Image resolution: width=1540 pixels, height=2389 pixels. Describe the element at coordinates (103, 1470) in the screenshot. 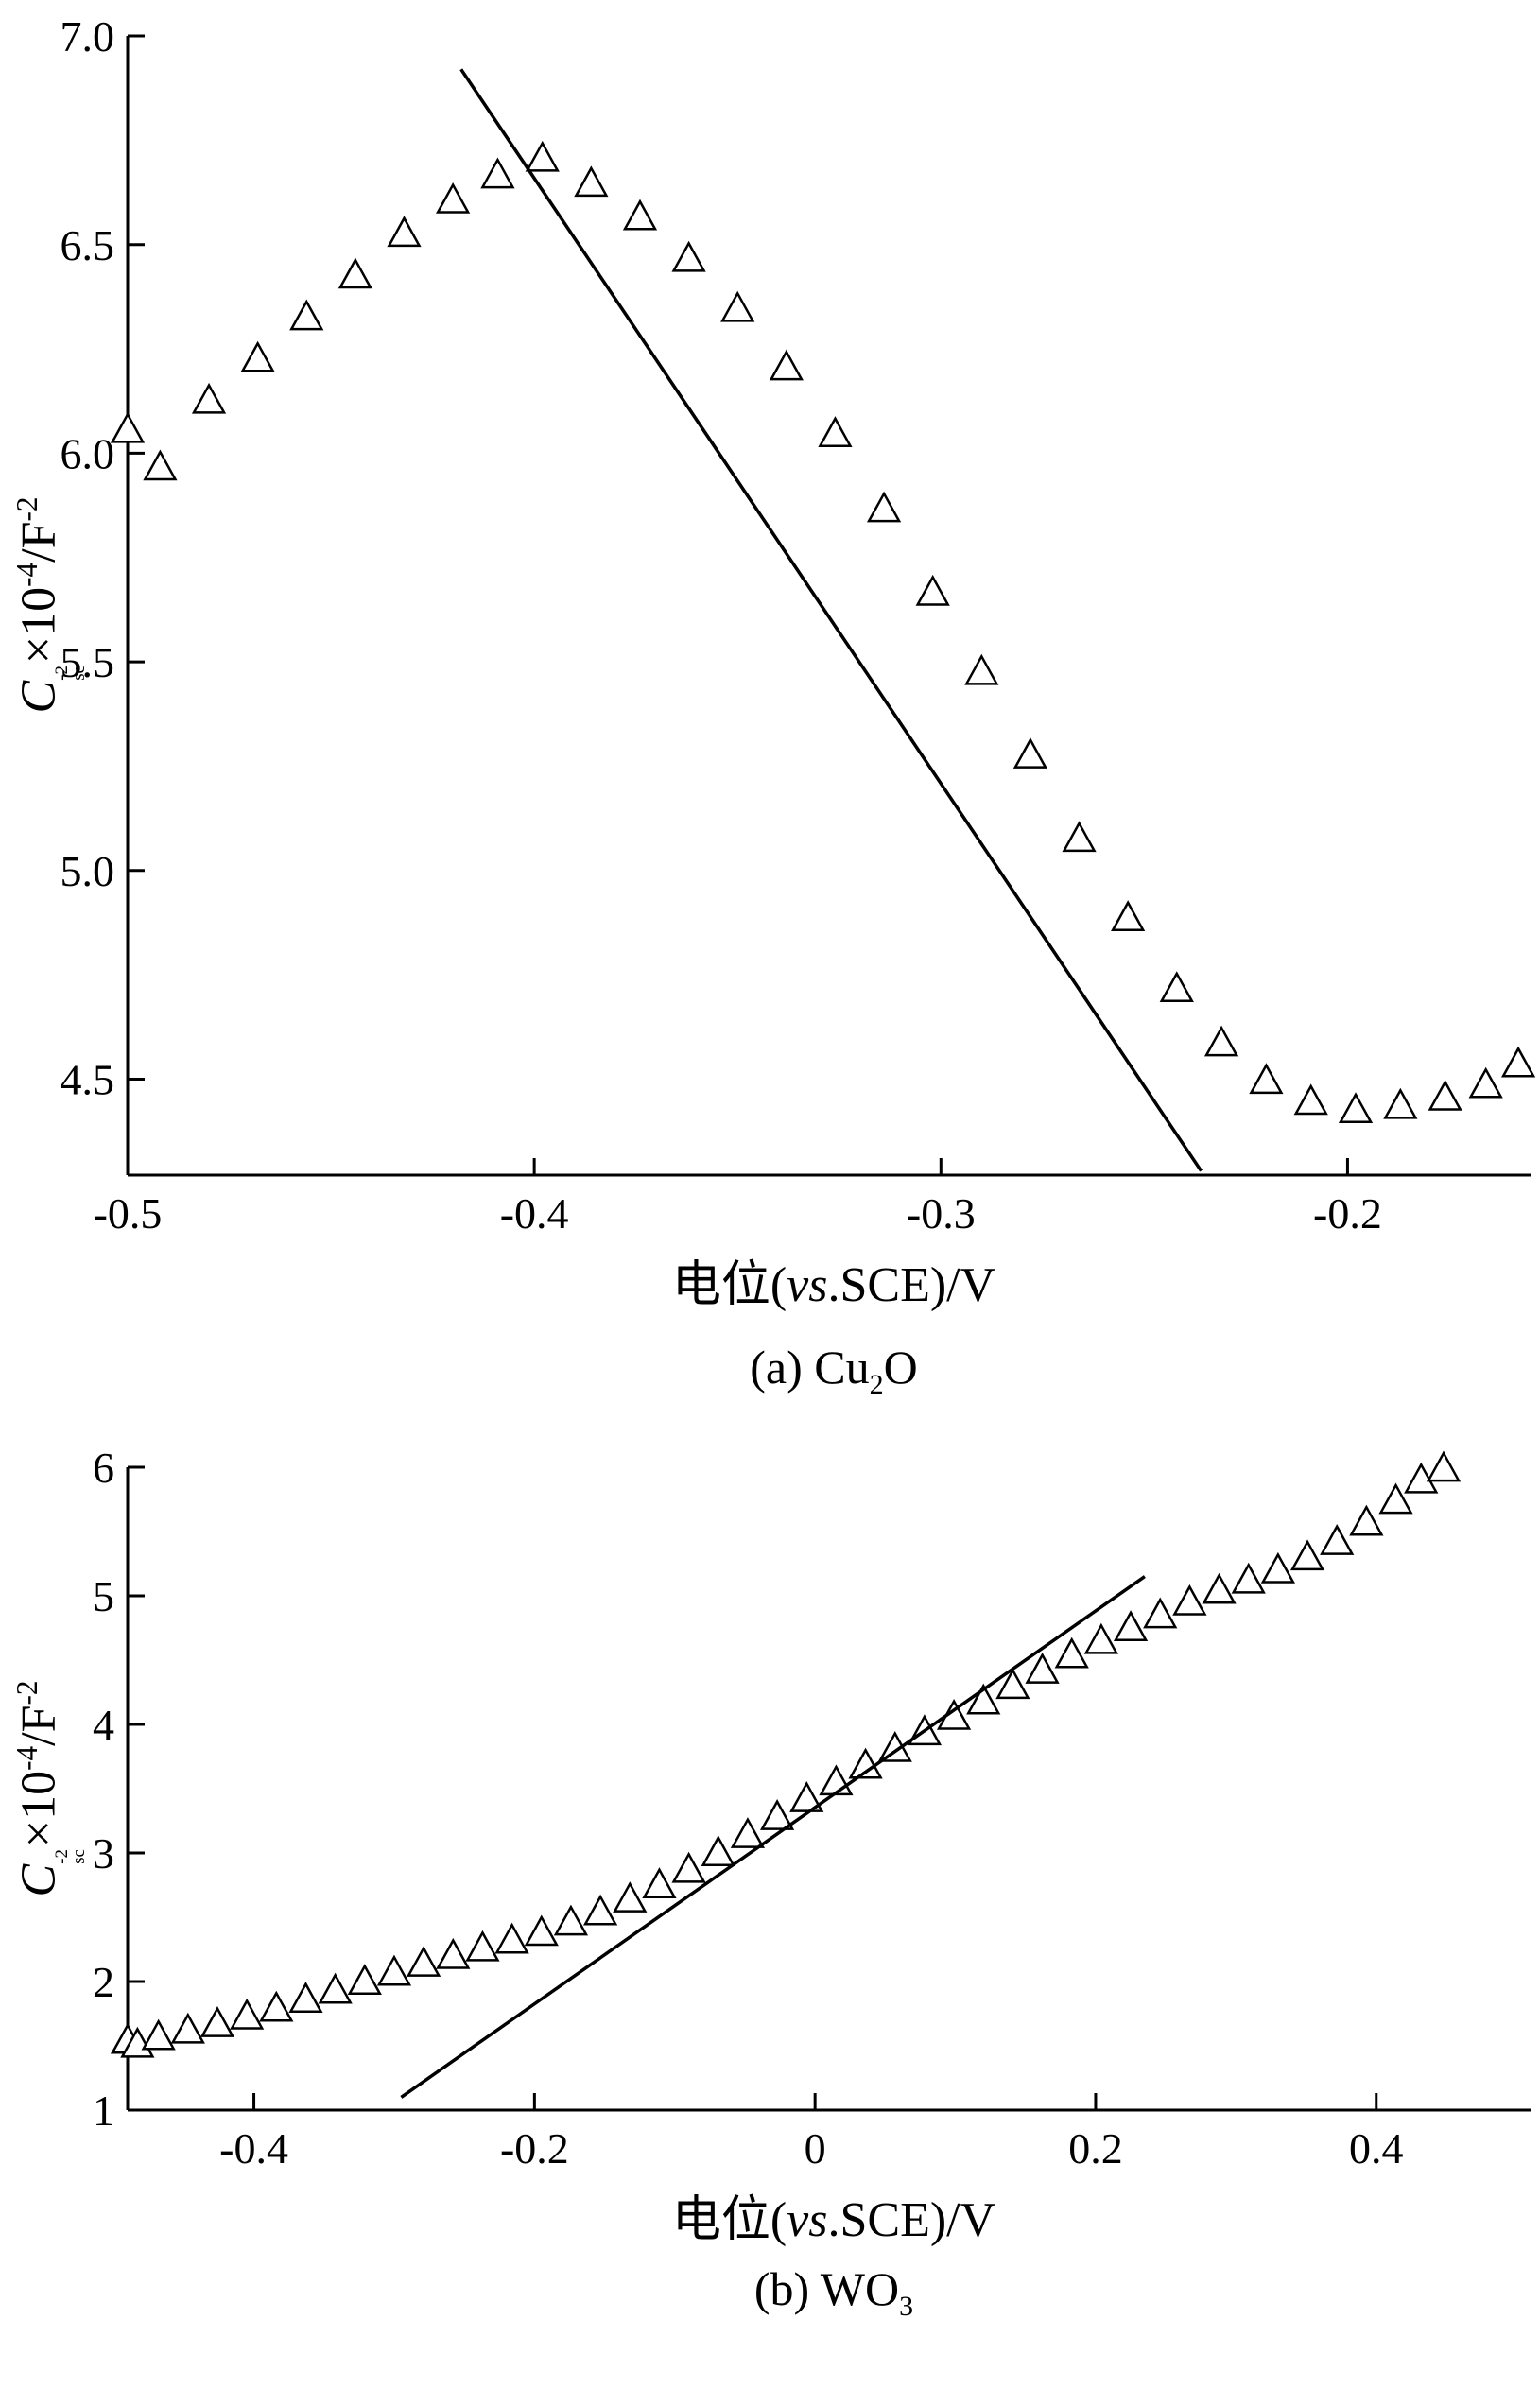

I see `svg-text: 6` at that location.